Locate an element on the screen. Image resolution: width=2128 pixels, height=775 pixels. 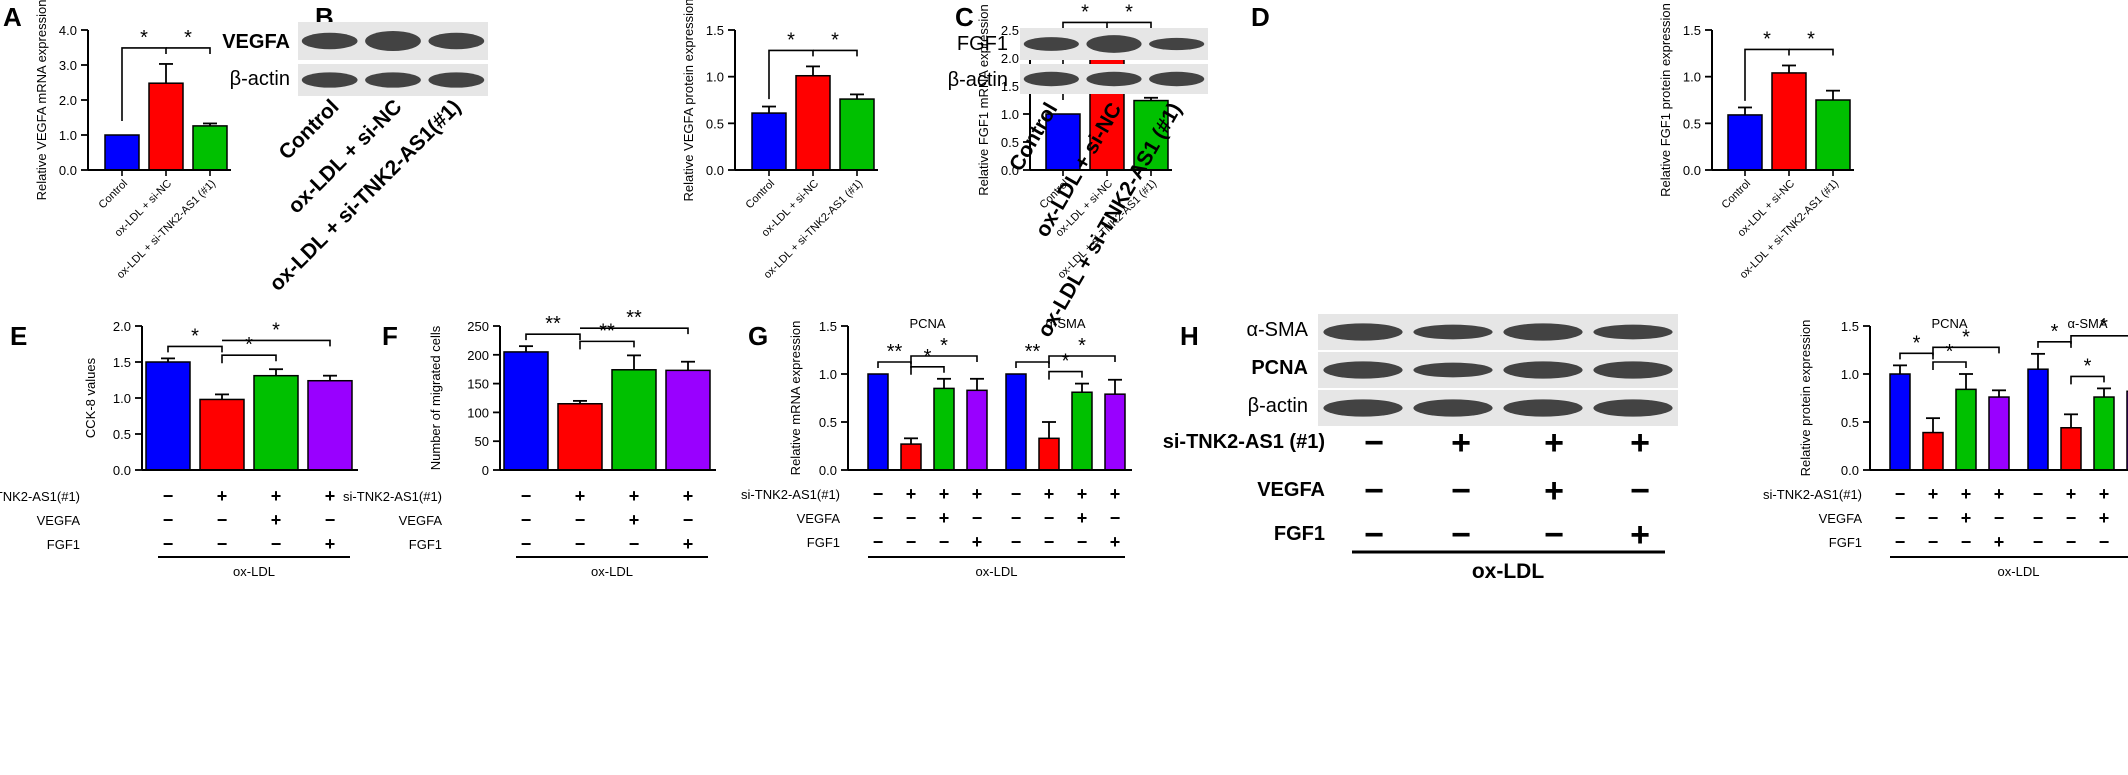
y-axis-label: Relative VEGFA protein expression is located at coordinates (688, 101).